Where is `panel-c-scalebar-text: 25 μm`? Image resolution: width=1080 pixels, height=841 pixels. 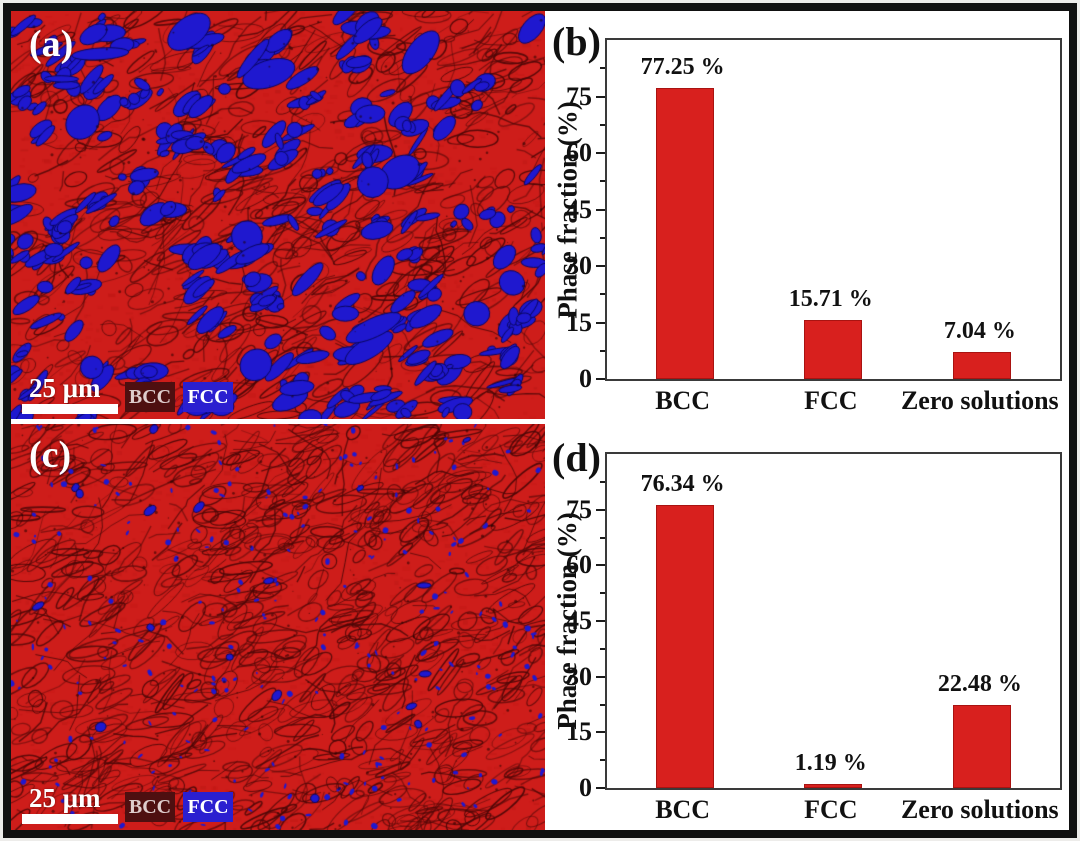 panel-c-scalebar-text: 25 μm is located at coordinates (65, 798).